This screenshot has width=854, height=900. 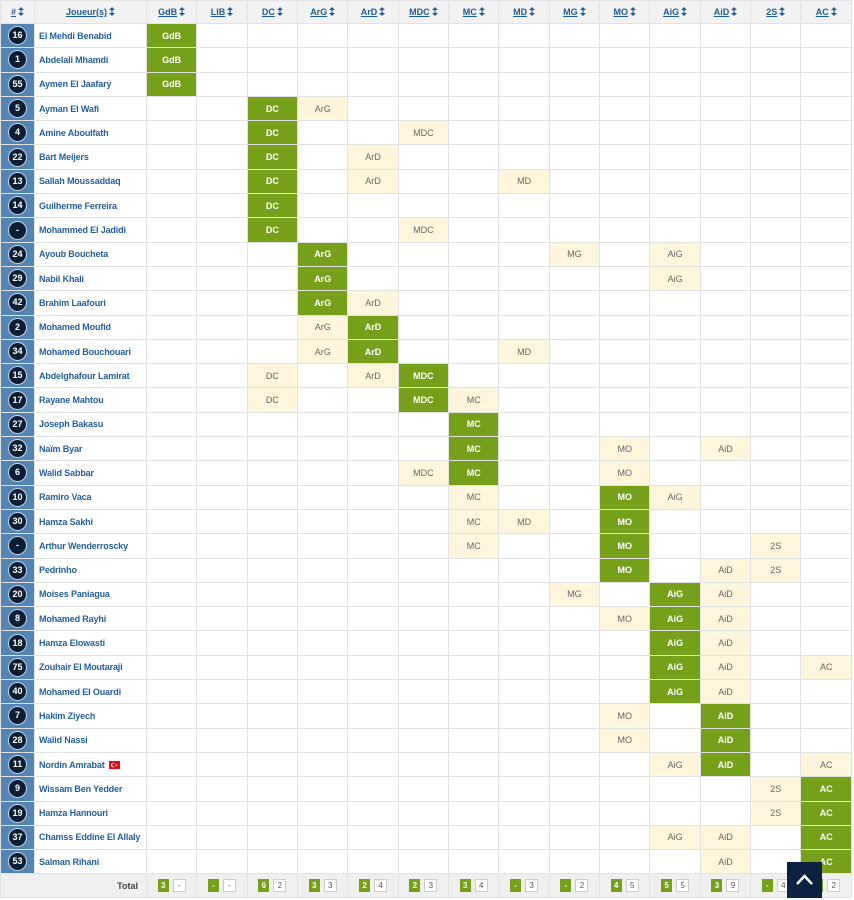 What do you see at coordinates (84, 375) in the screenshot?
I see `player-name: Abdelghafour Lamirat` at bounding box center [84, 375].